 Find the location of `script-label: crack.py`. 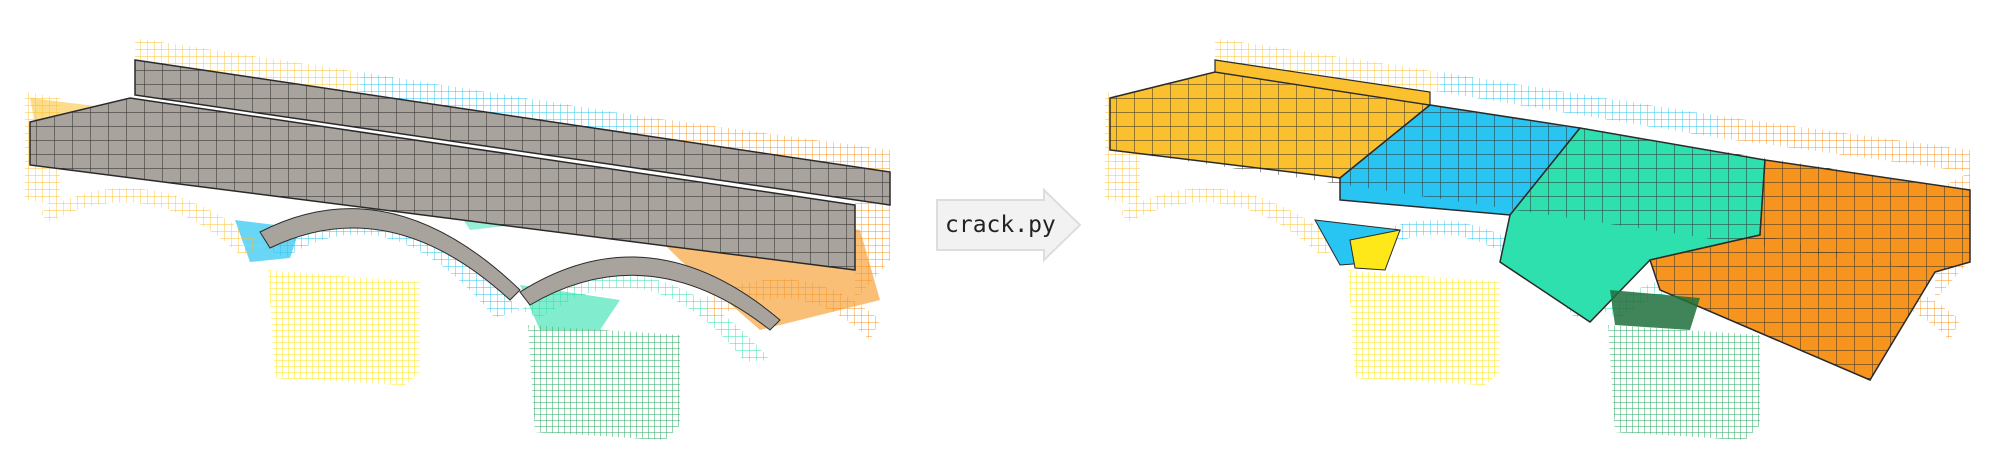

script-label: crack.py is located at coordinates (1000, 225).